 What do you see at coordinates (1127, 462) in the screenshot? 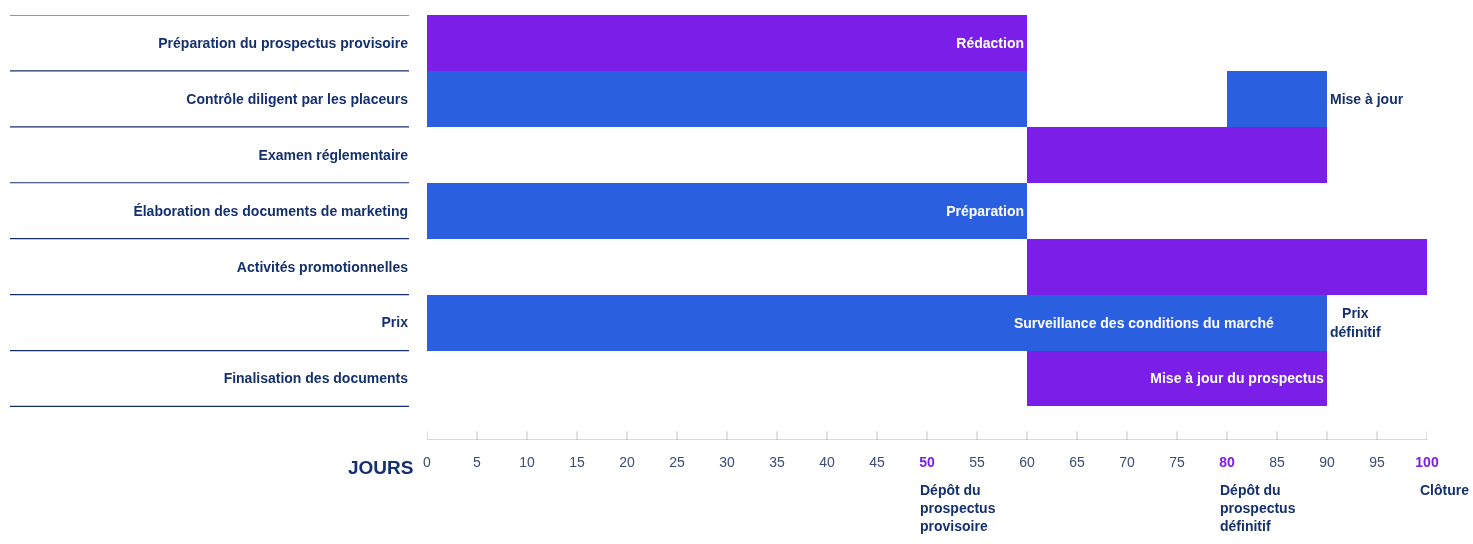
I see `x-tick-label: 70` at bounding box center [1127, 462].